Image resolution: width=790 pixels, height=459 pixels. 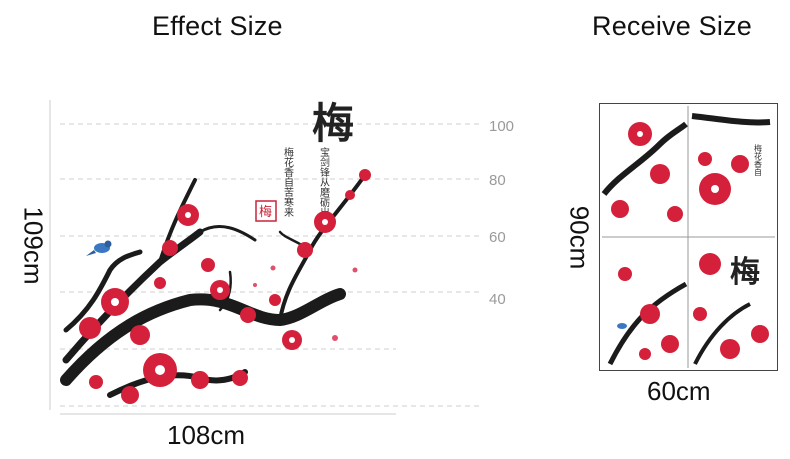 What do you see at coordinates (679, 391) in the screenshot?
I see `receive-width-label: 60cm` at bounding box center [679, 391].